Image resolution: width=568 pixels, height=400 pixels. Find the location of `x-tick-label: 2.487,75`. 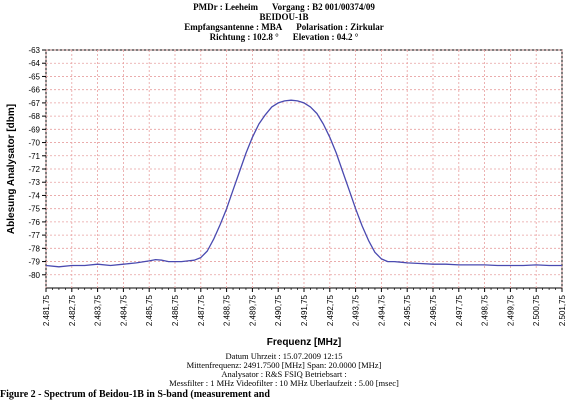

x-tick-label: 2.487,75 is located at coordinates (201, 310).